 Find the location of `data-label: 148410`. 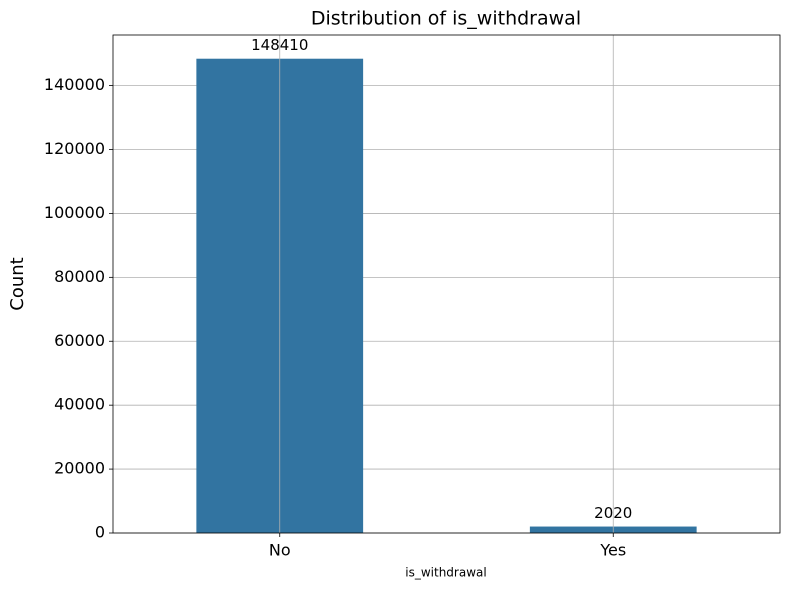

data-label: 148410 is located at coordinates (279, 45).